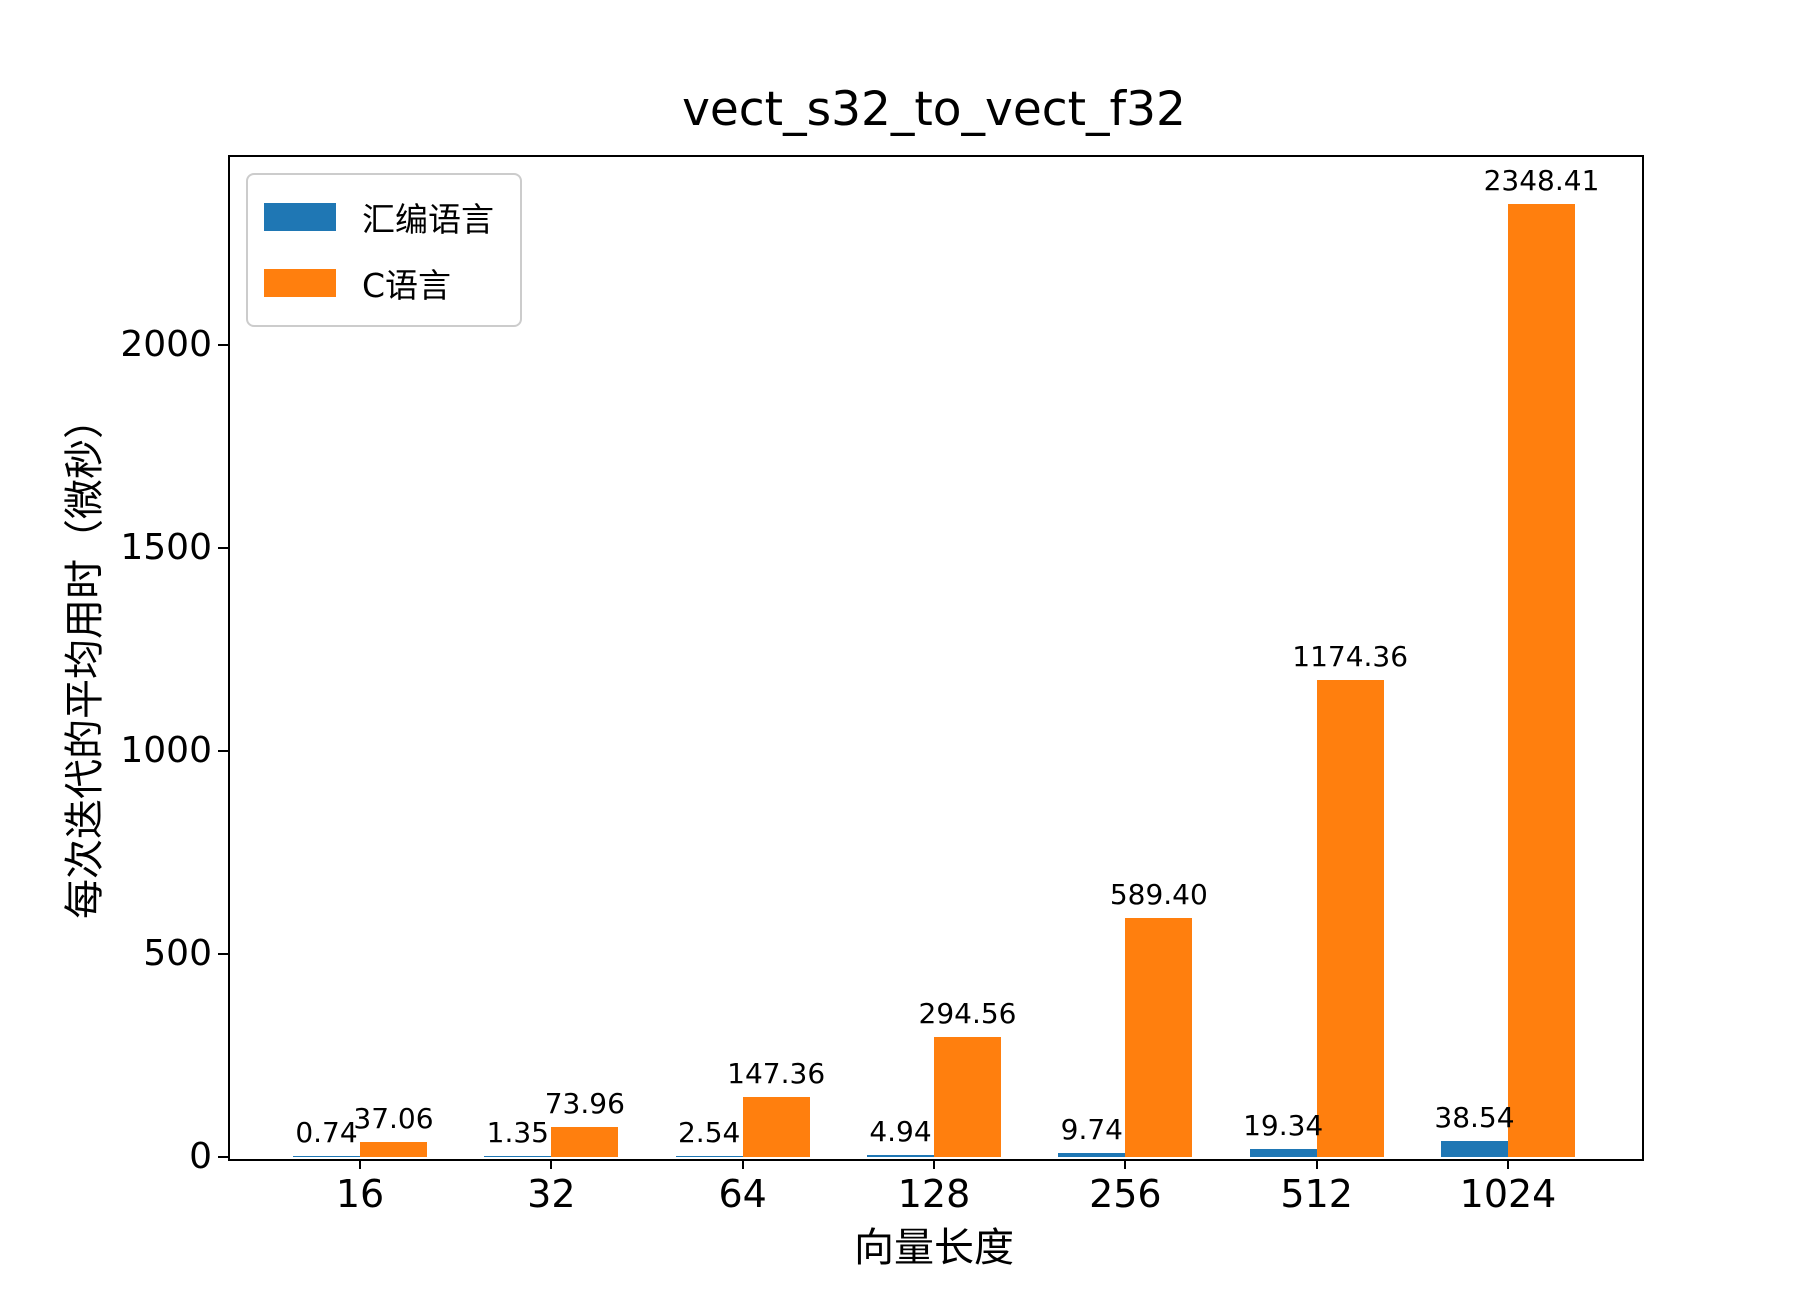 The height and width of the screenshot is (1300, 1820). What do you see at coordinates (360, 1194) in the screenshot?
I see `x-tick-label: 16` at bounding box center [360, 1194].